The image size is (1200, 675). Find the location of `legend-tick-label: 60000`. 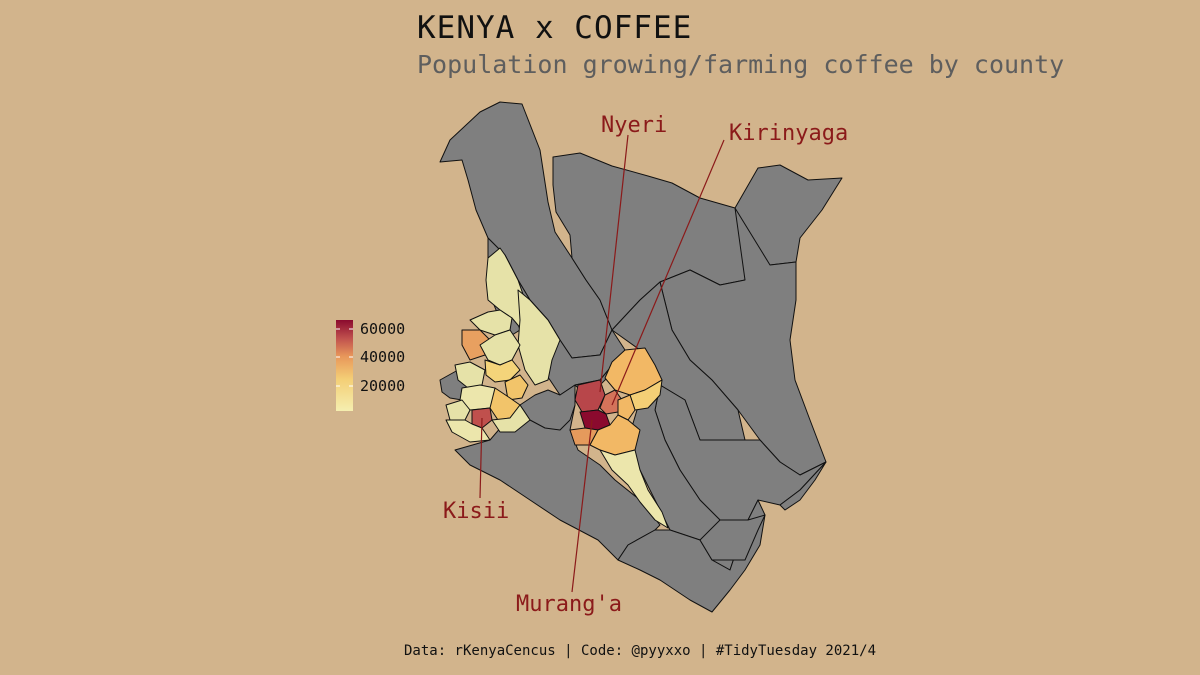

legend-tick-label: 60000 is located at coordinates (382, 329).